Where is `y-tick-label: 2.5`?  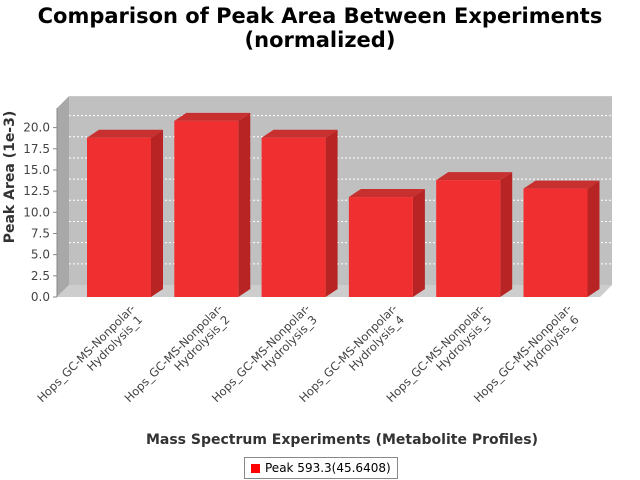
y-tick-label: 2.5 is located at coordinates (40, 276).